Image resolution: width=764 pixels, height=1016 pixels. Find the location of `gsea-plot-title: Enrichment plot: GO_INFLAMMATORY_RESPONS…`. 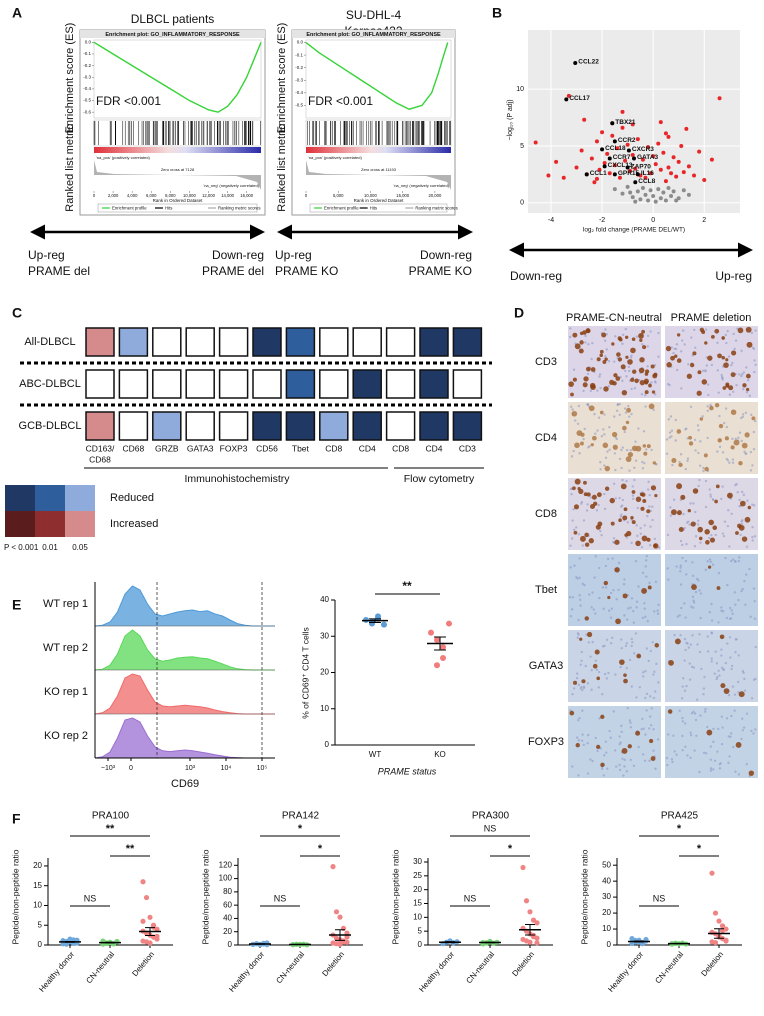

gsea-plot-title: Enrichment plot: GO_INFLAMMATORY_RESPONS… is located at coordinates (172, 35).